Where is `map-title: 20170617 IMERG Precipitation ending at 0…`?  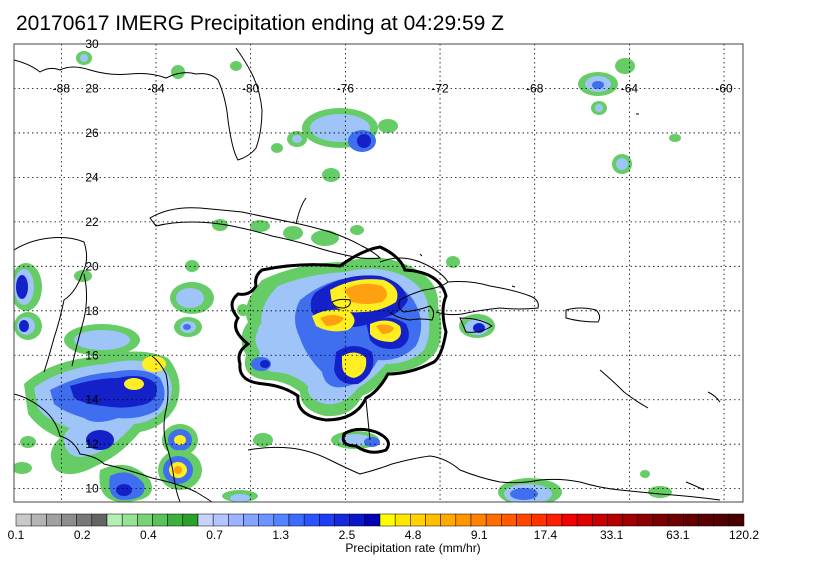 map-title: 20170617 IMERG Precipitation ending at 0… is located at coordinates (260, 23).